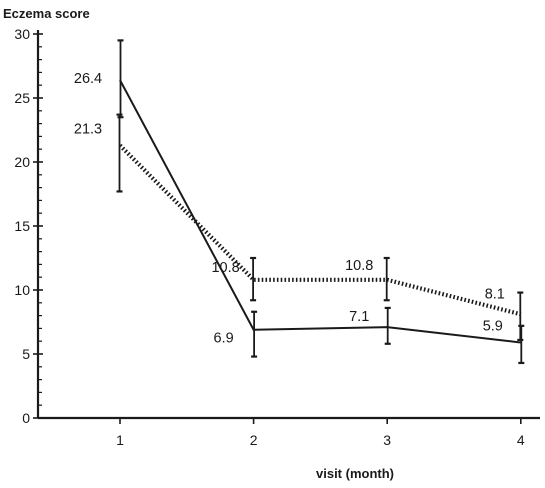 The image size is (545, 488). I want to click on data-label: 8.1, so click(495, 294).